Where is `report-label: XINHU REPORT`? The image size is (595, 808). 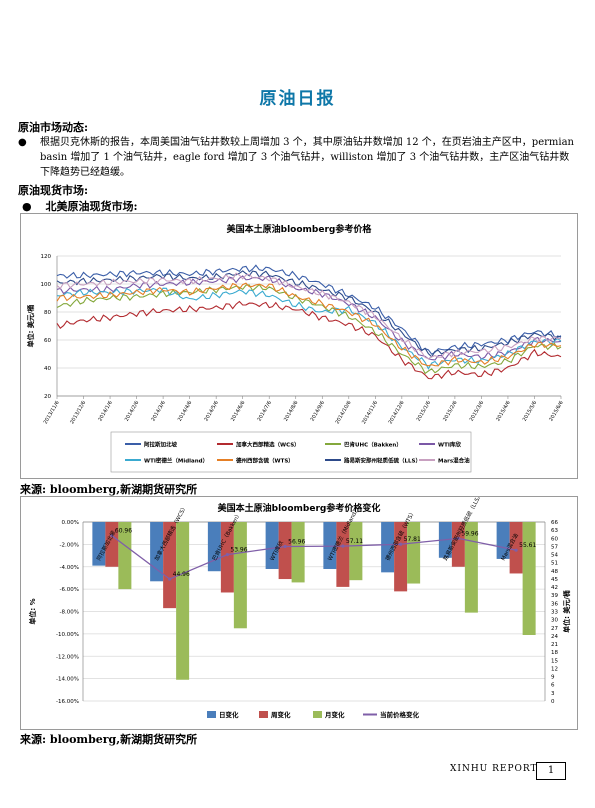
report-label: XINHU REPORT is located at coordinates (494, 769).